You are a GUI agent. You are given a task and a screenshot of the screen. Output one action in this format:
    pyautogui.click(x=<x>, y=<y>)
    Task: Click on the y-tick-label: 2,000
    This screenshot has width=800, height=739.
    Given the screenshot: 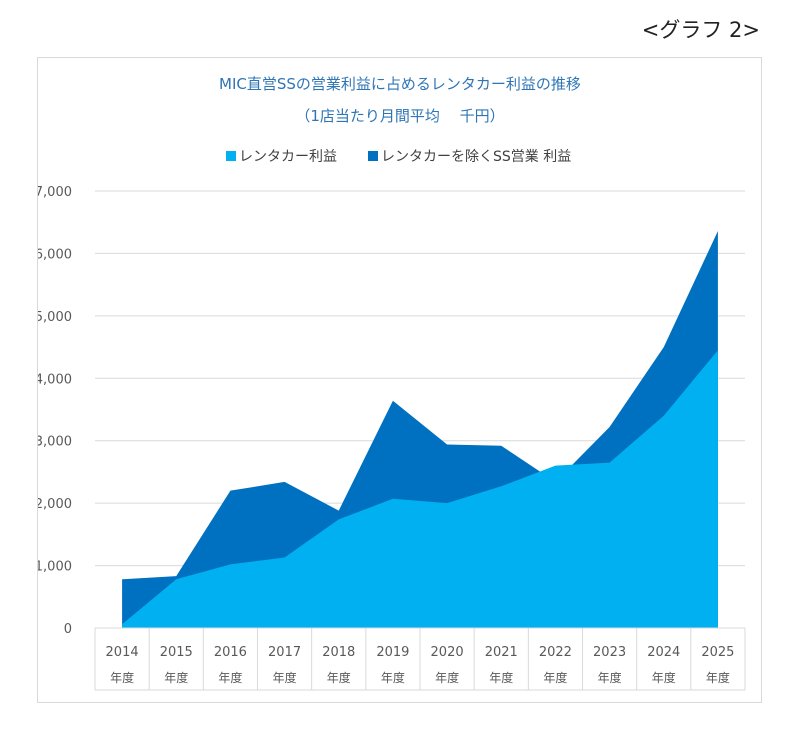 What is the action you would take?
    pyautogui.click(x=55, y=504)
    